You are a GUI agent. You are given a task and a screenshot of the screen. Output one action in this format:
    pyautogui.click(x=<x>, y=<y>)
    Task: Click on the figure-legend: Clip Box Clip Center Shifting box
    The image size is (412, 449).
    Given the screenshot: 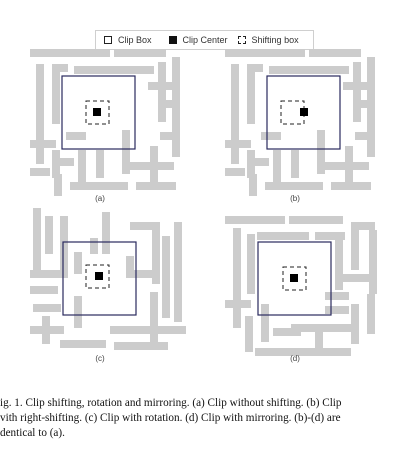 What is the action you would take?
    pyautogui.click(x=204, y=40)
    